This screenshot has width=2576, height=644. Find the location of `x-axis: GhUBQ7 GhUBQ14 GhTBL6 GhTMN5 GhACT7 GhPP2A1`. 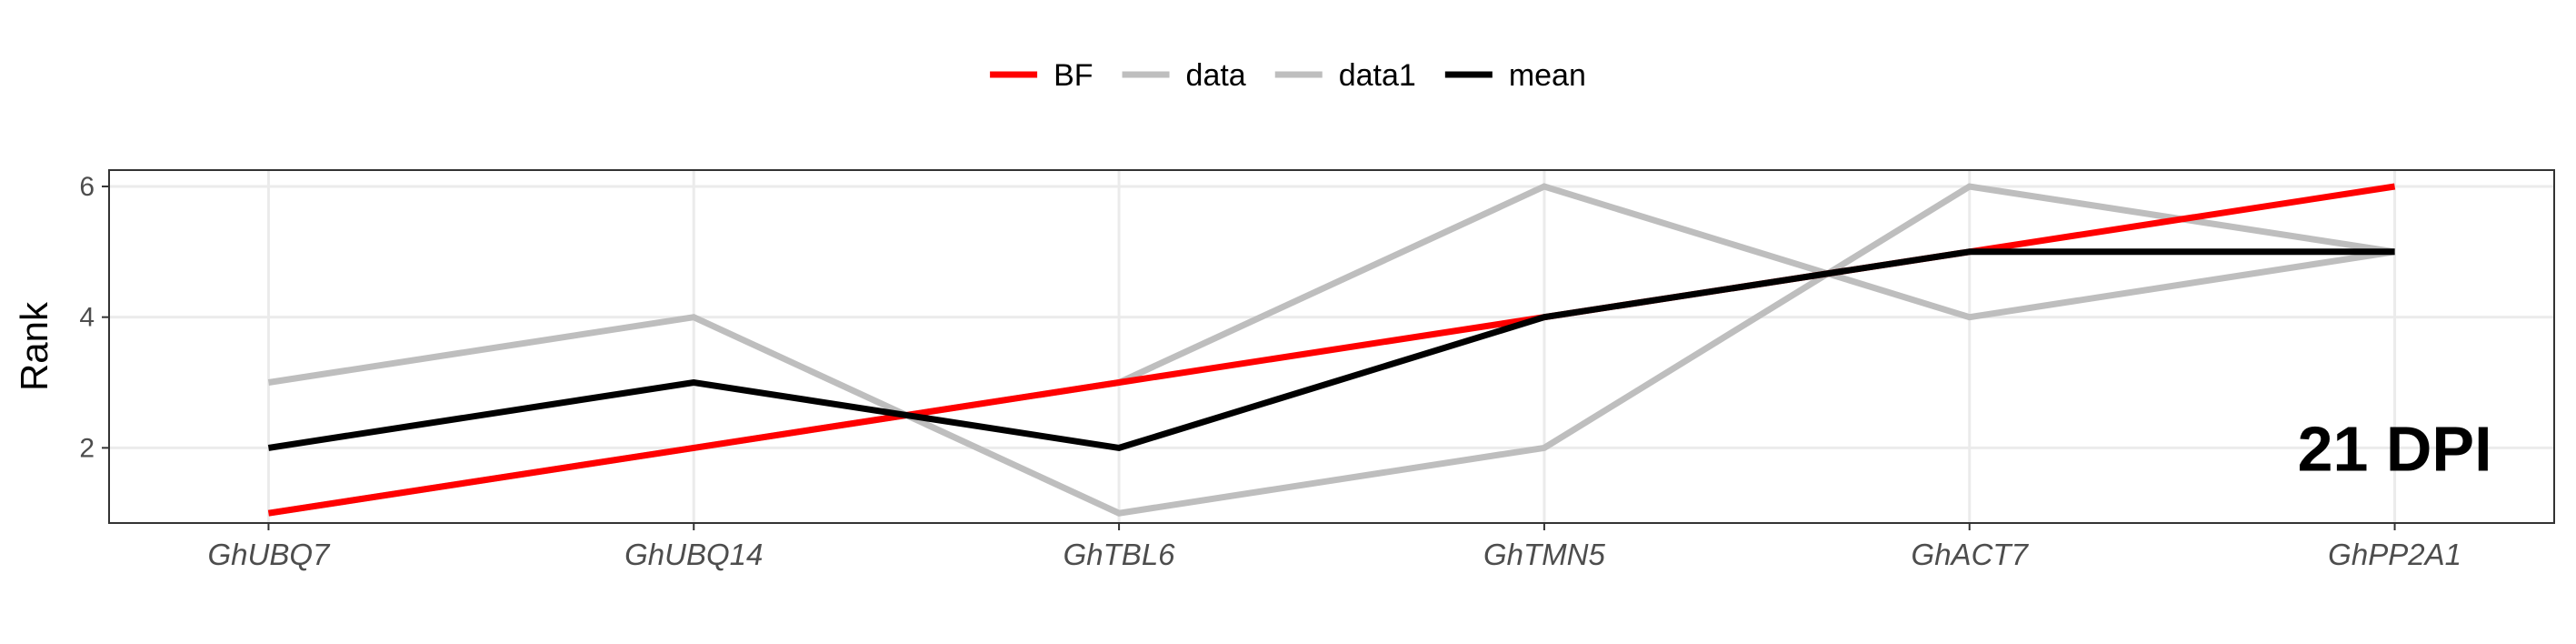

x-axis: GhUBQ7 GhUBQ14 GhTBL6 GhTMN5 GhACT7 GhPP2A1 is located at coordinates (1334, 547).